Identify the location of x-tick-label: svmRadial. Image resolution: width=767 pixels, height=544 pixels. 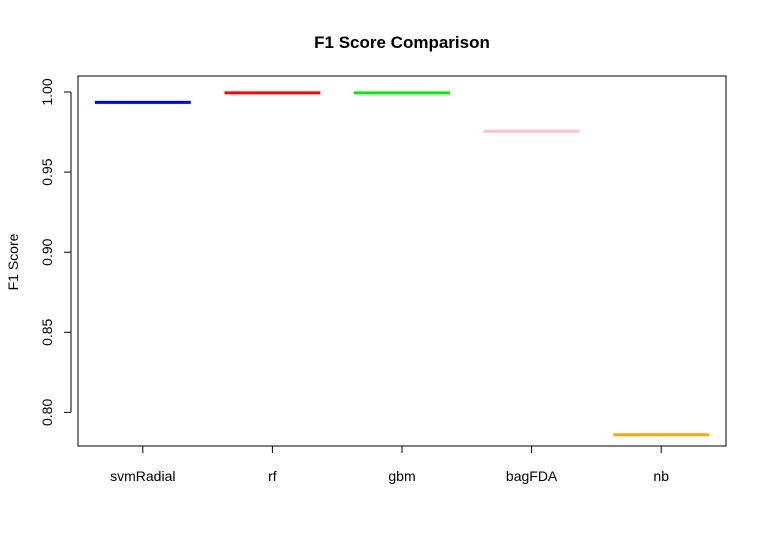
(142, 476).